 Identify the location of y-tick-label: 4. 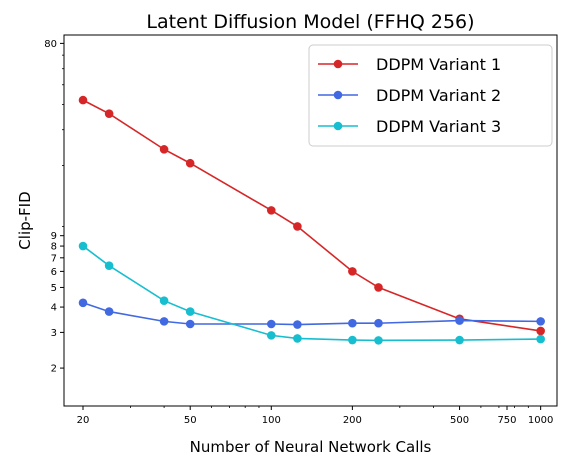
(54, 308).